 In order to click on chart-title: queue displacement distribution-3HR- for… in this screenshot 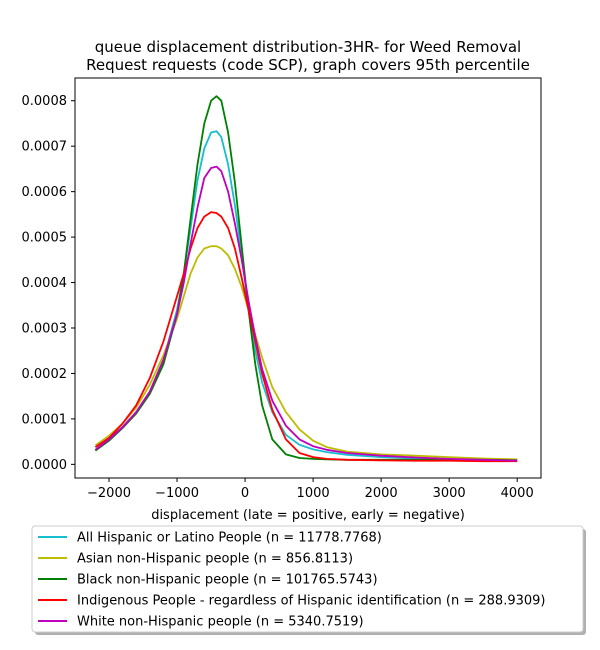, I will do `click(308, 56)`.